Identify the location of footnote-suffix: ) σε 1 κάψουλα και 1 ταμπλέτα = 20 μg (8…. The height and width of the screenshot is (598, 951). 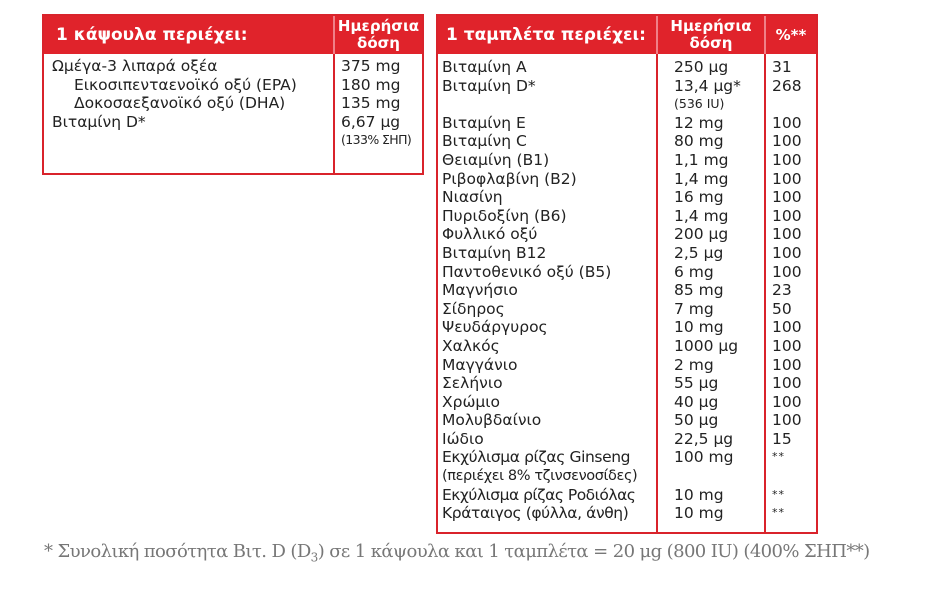
(593, 551).